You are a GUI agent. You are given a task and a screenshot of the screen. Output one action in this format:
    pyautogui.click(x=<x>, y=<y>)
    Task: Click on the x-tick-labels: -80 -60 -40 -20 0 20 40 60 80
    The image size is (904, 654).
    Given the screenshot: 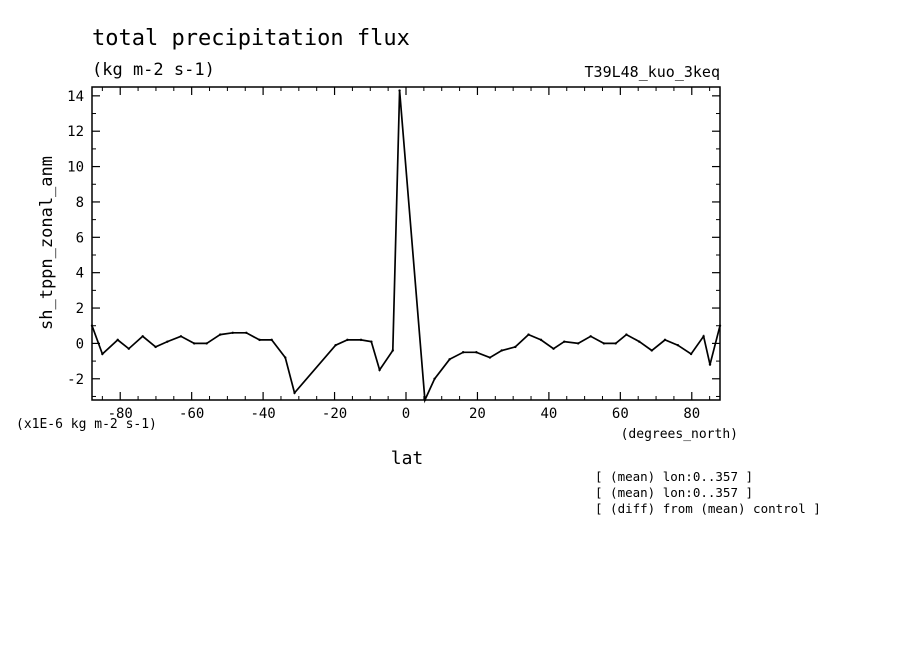 What is the action you would take?
    pyautogui.click(x=404, y=414)
    